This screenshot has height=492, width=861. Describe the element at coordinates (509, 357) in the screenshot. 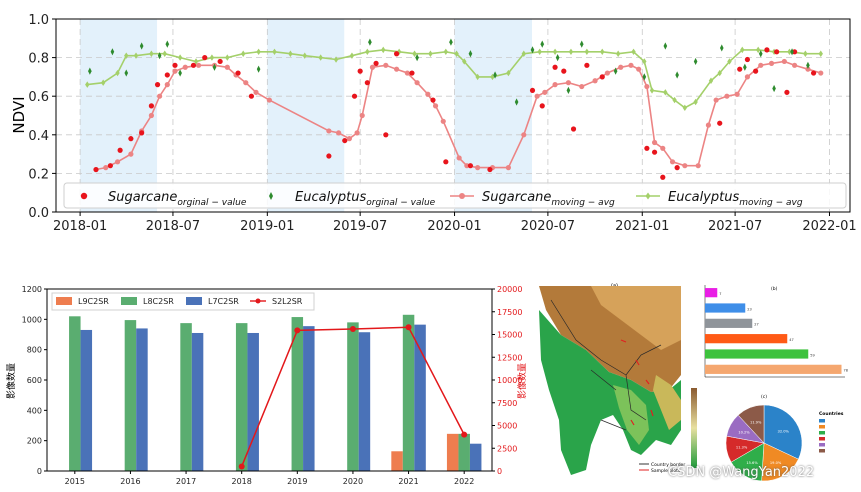

I see `y2-tick-label: 12500` at that location.